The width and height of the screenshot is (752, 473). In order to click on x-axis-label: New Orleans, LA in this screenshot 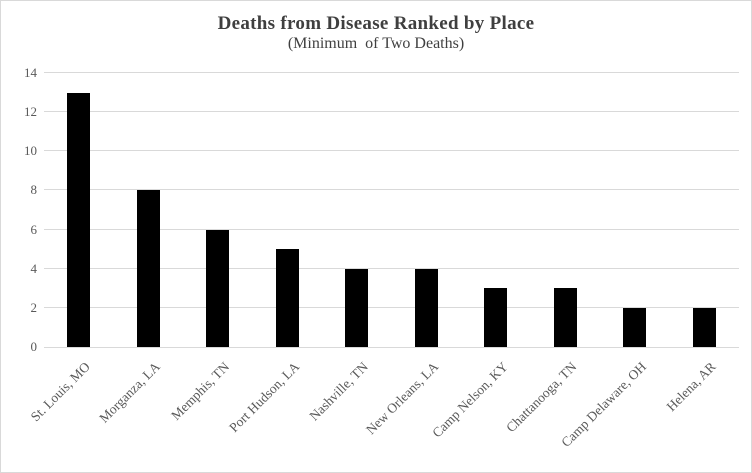, I will do `click(401, 398)`.